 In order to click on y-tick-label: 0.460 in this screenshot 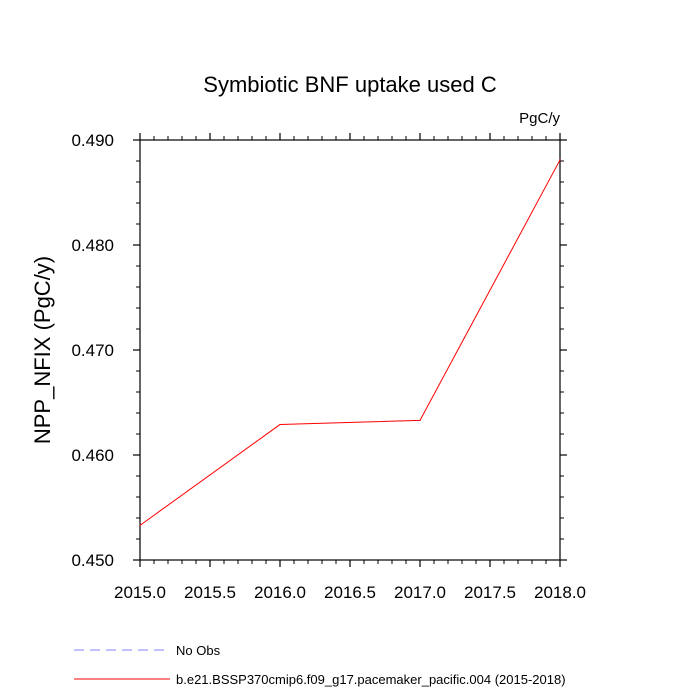, I will do `click(92, 455)`.